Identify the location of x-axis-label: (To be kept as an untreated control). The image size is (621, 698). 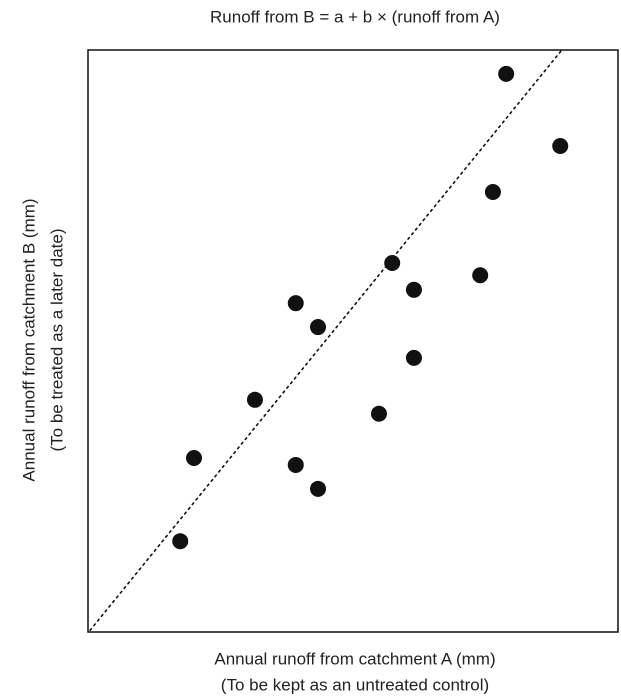
(355, 684).